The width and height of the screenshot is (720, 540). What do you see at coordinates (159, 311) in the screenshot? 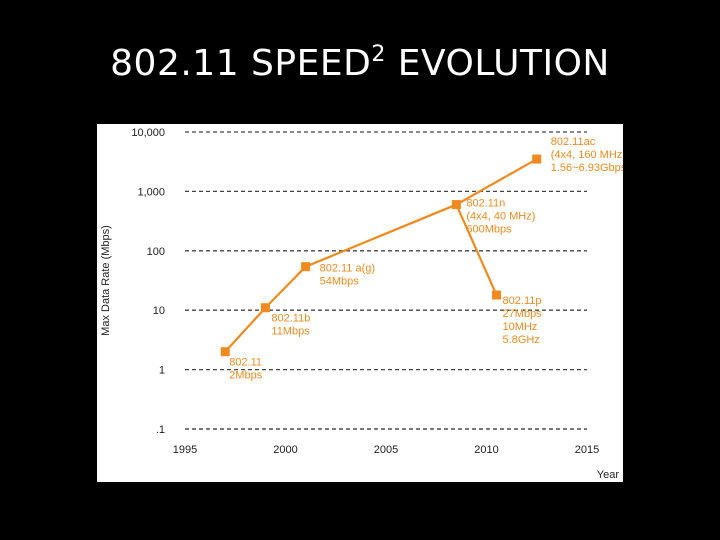
I see `y-tick-label: 10` at bounding box center [159, 311].